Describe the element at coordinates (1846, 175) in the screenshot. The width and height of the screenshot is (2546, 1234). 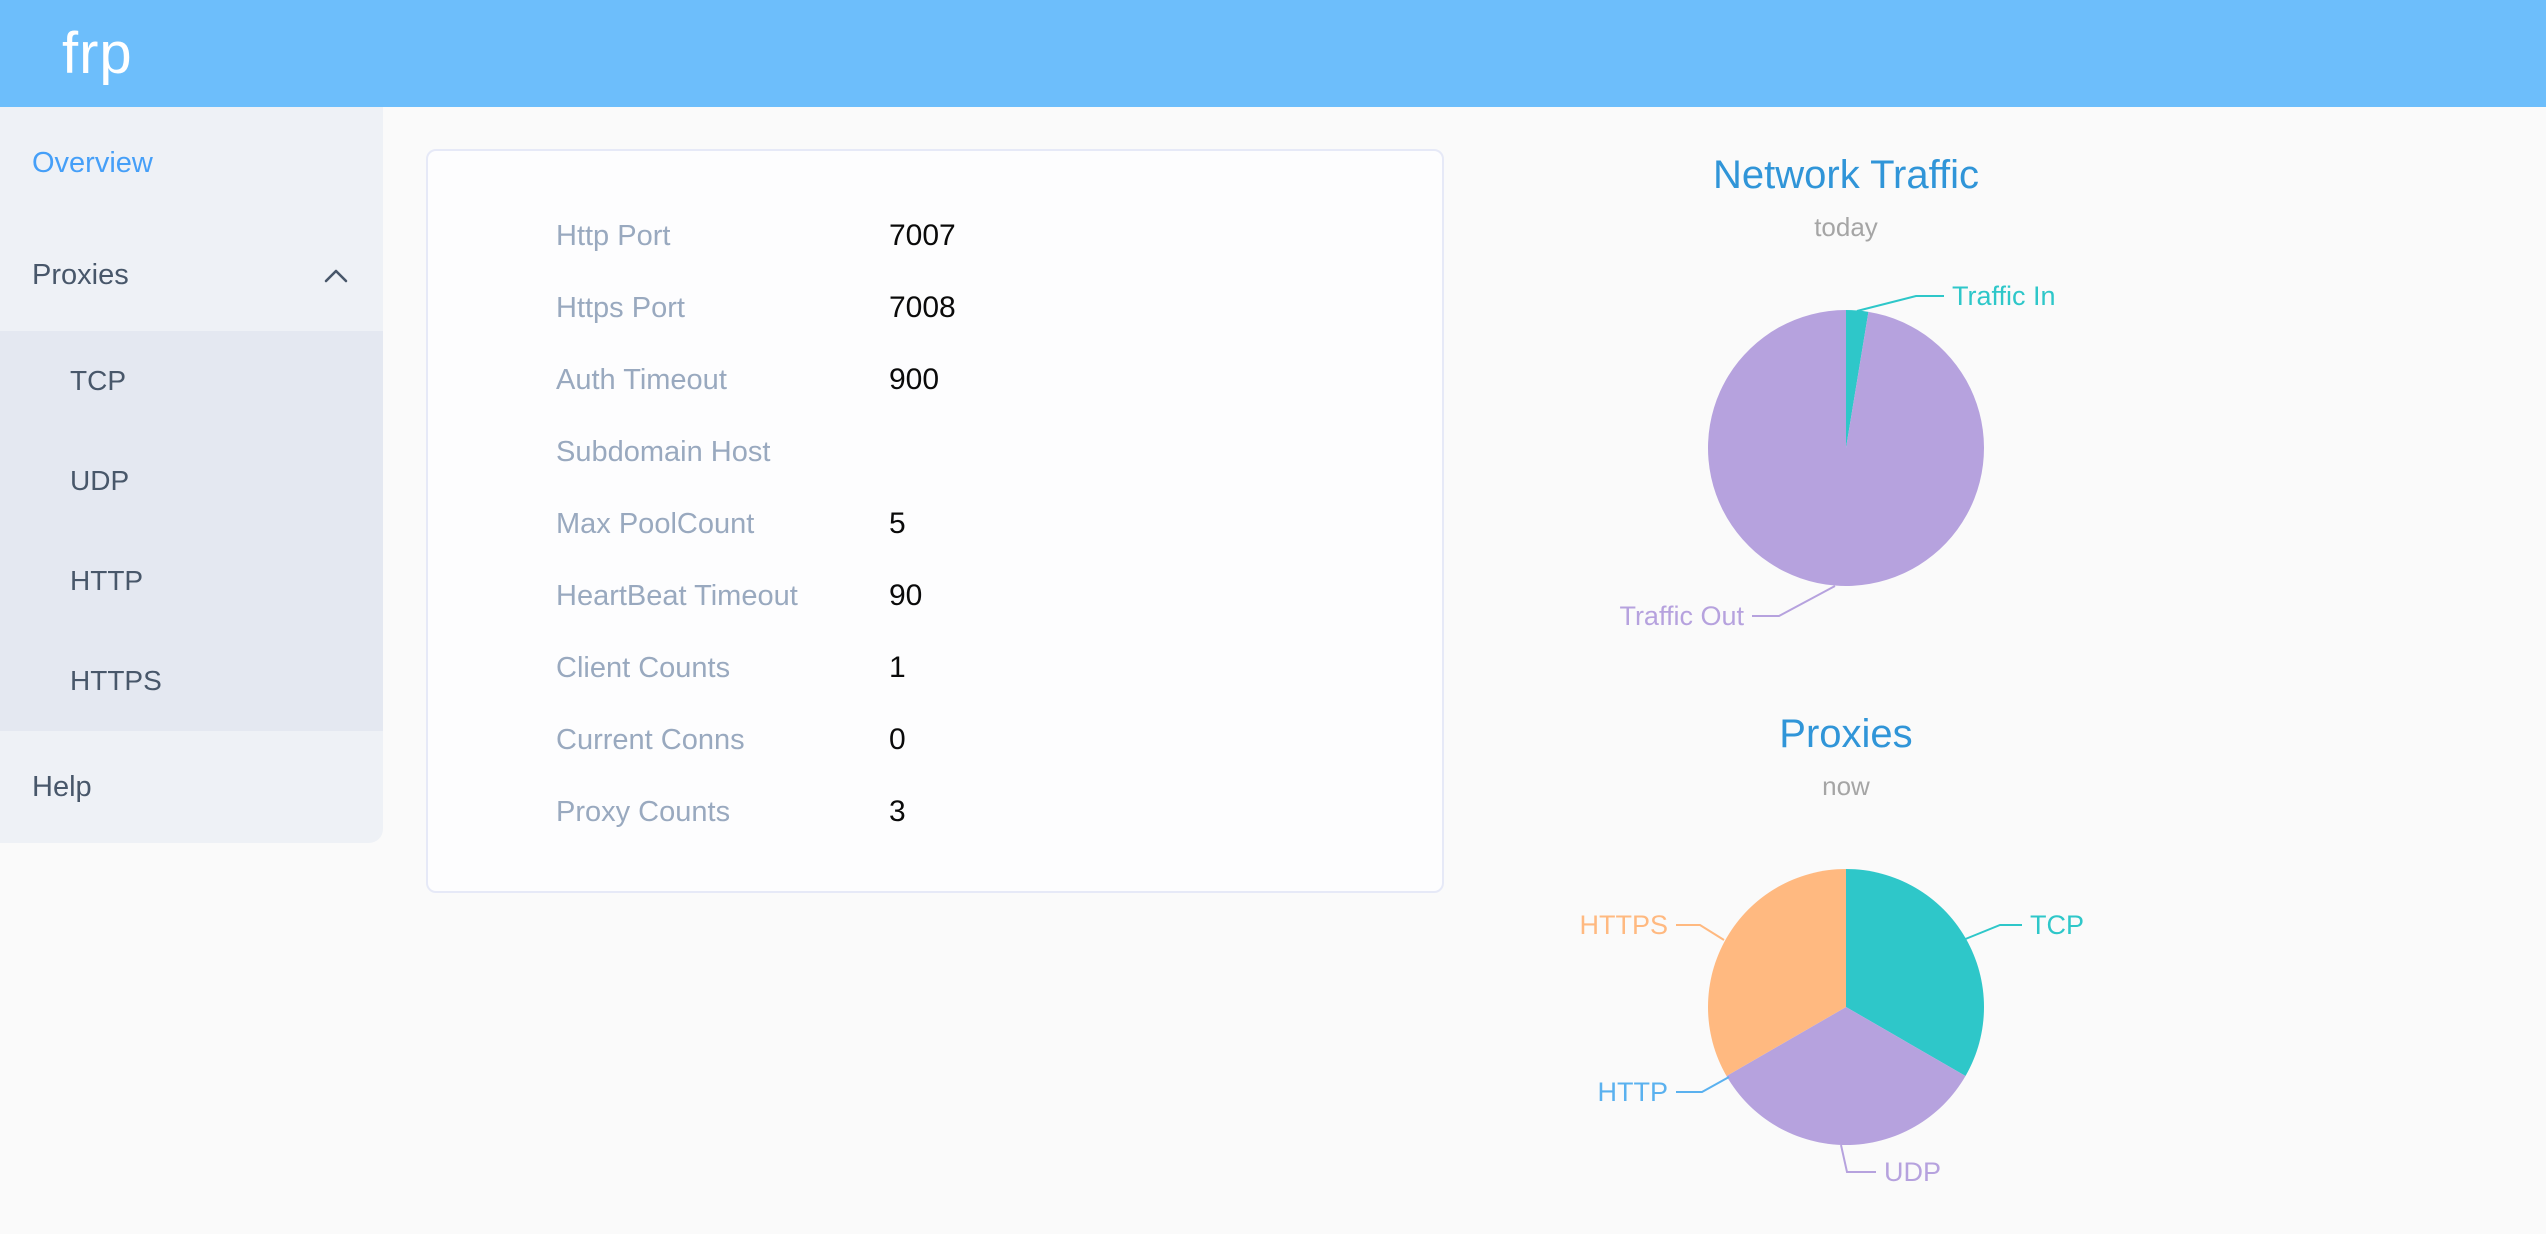
I see `chart-title-network-traffic: Network Traffic` at that location.